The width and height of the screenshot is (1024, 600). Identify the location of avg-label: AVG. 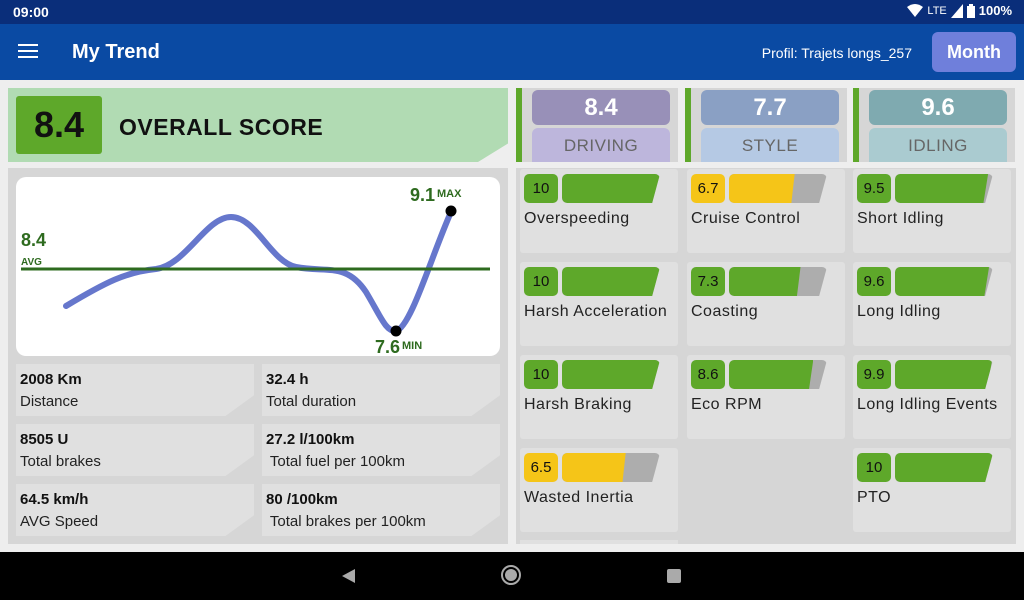
(31, 262).